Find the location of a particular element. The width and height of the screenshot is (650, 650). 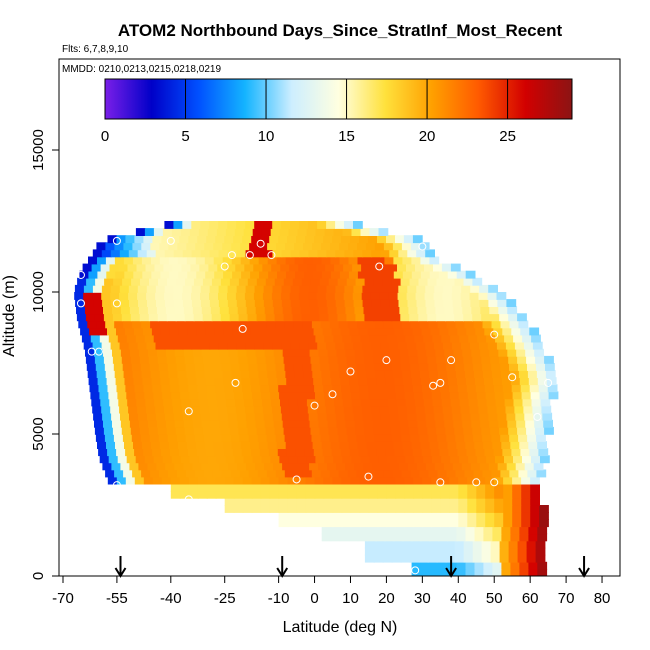

marker-circle is located at coordinates (433, 385).